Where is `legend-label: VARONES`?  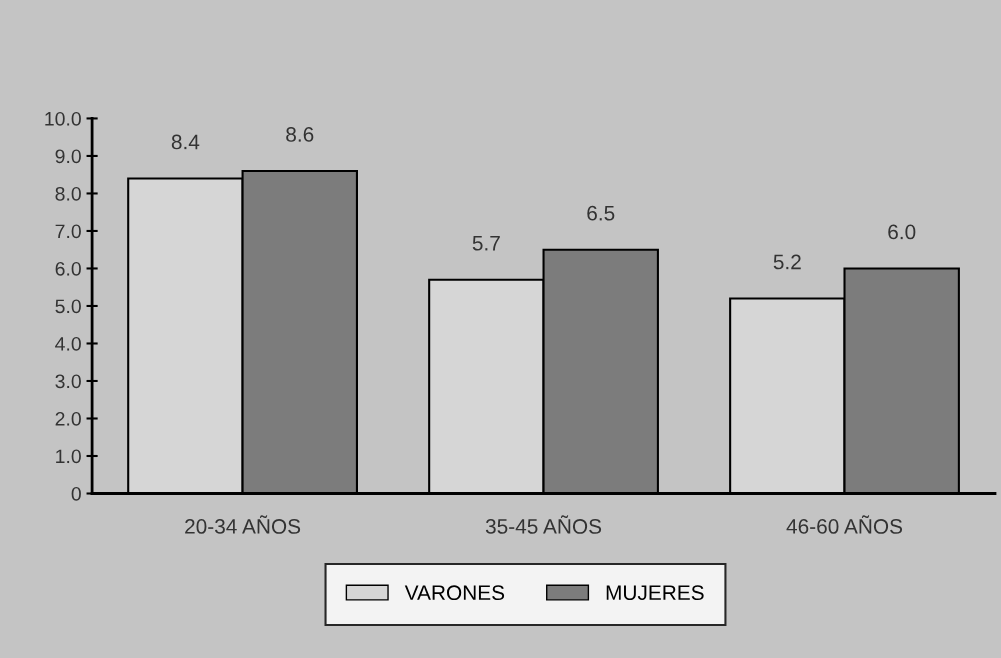 legend-label: VARONES is located at coordinates (454, 593).